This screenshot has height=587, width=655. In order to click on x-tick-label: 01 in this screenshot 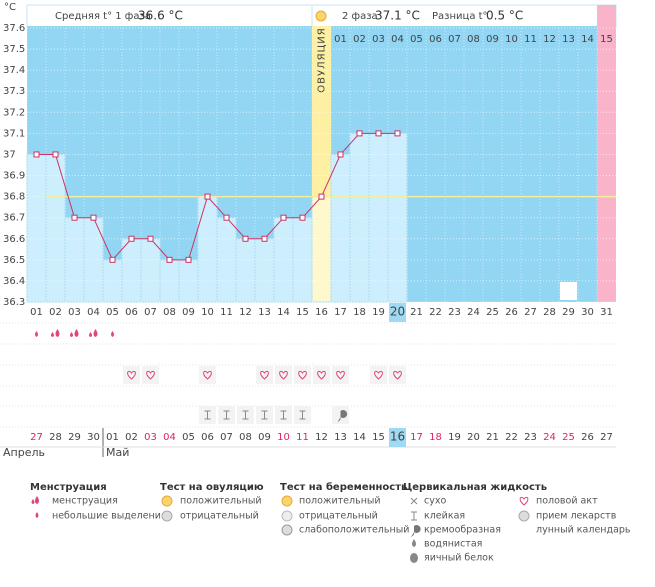, I will do `click(36, 312)`.